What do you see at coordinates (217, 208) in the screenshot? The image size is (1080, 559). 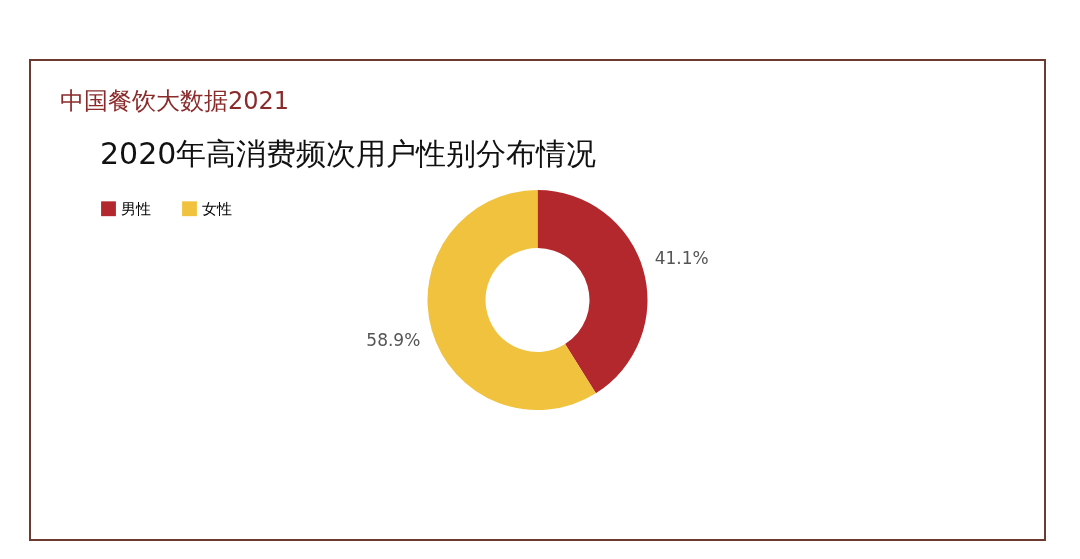 I see `legend-label: 女性` at bounding box center [217, 208].